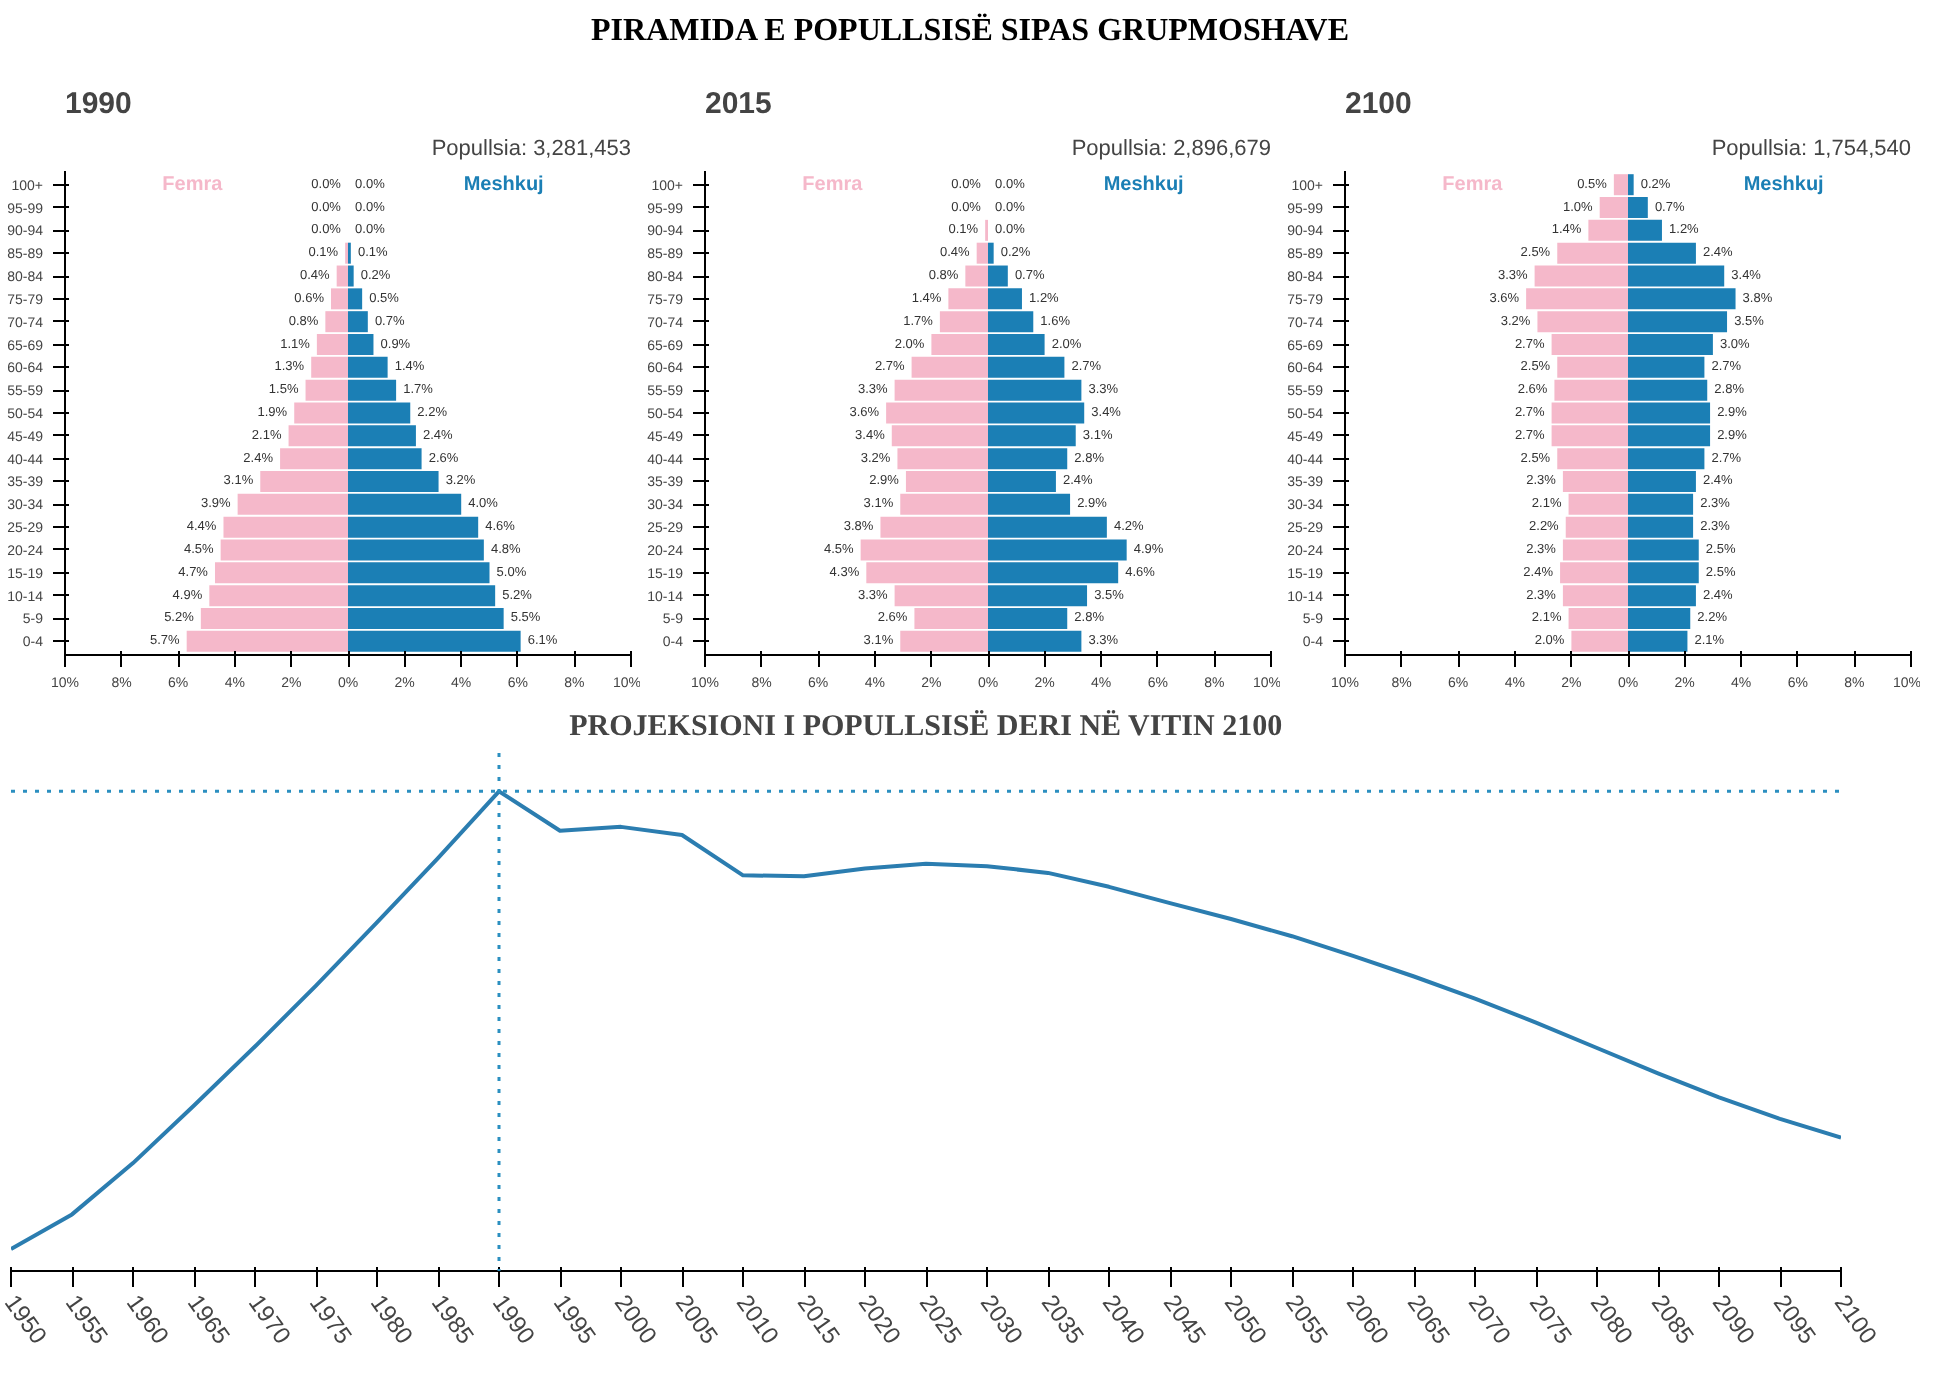  What do you see at coordinates (970, 31) in the screenshot?
I see `text: PIRAMIDA E POPULLSISË SIPAS GRUPMOSHAVE` at bounding box center [970, 31].